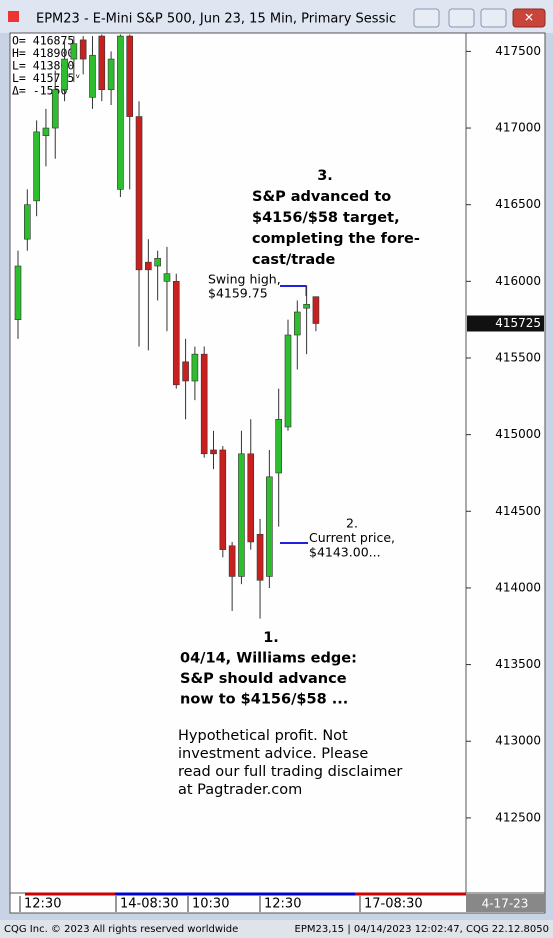  Describe the element at coordinates (149, 904) in the screenshot. I see `x-tick-label: 14-08:30` at that location.